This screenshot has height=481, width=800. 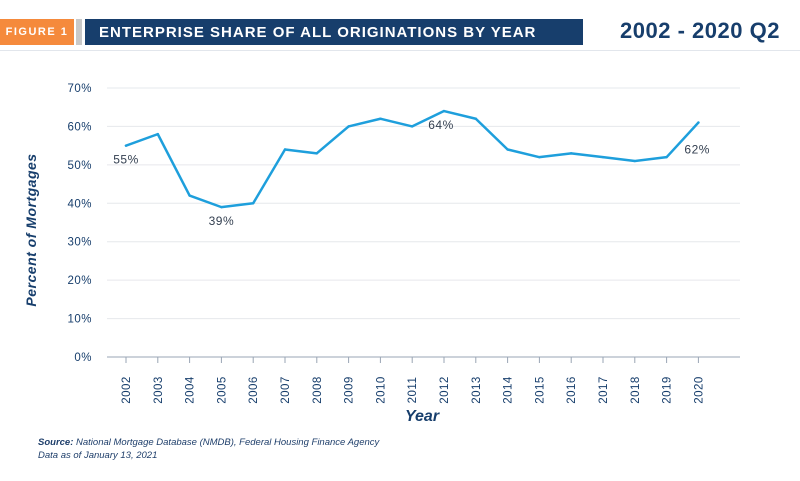 What do you see at coordinates (318, 390) in the screenshot?
I see `x-tick-label: 2008` at bounding box center [318, 390].